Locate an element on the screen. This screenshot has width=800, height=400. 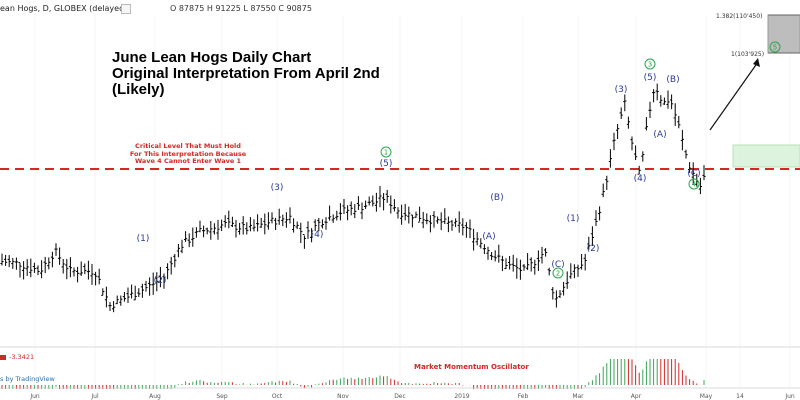
wave-label: 2 is located at coordinates (558, 274).